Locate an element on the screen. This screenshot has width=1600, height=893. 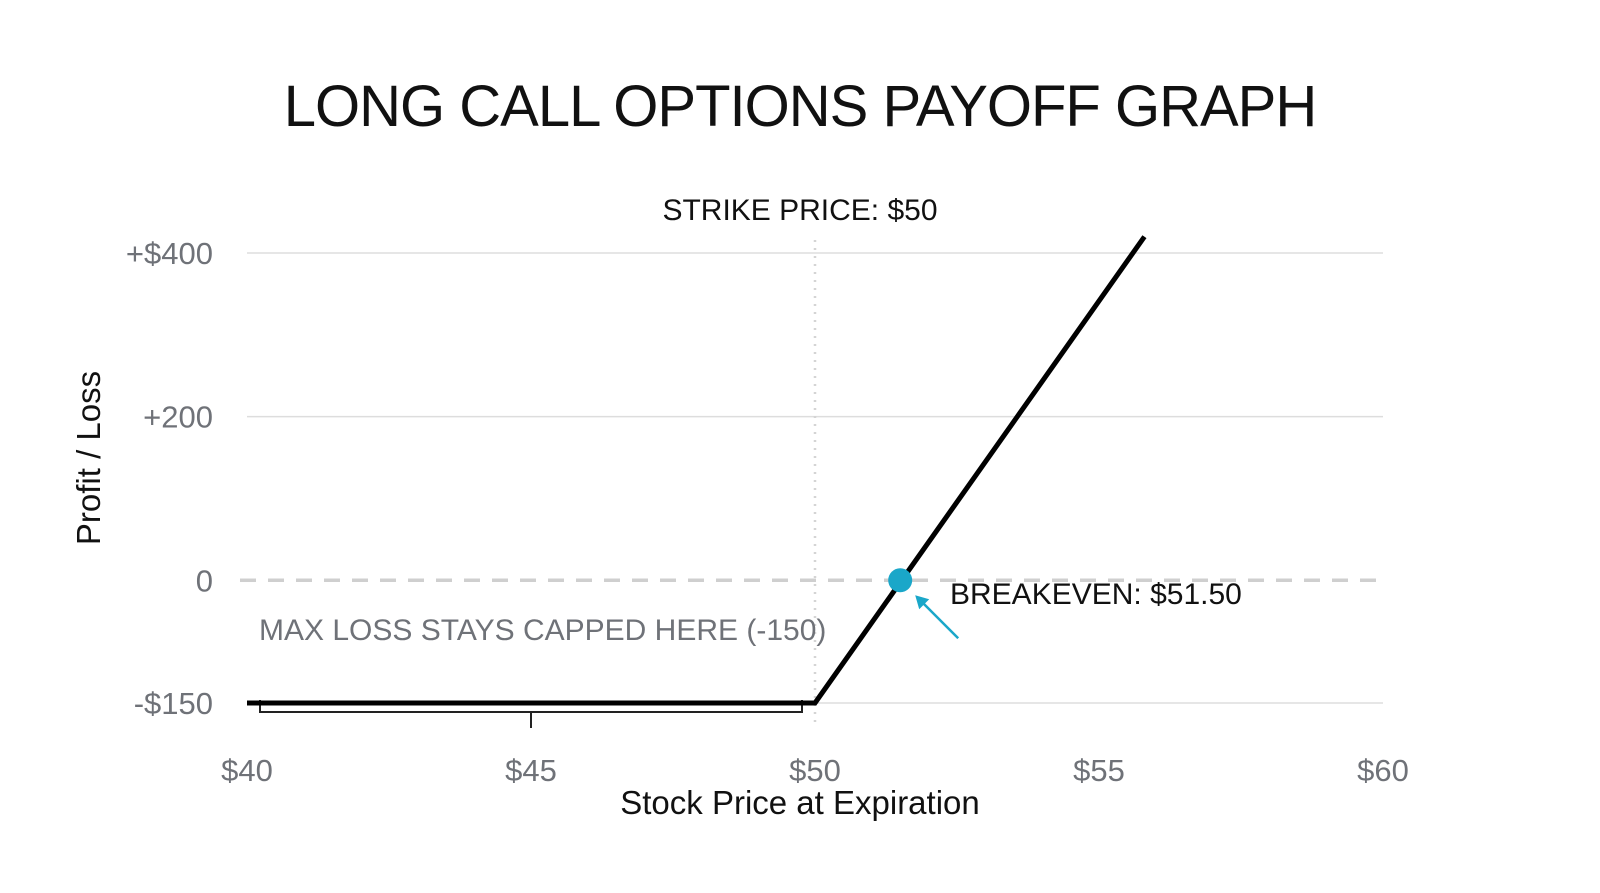
y-axis-ticks: +$400 +200 0 -$150 is located at coordinates (169, 478).